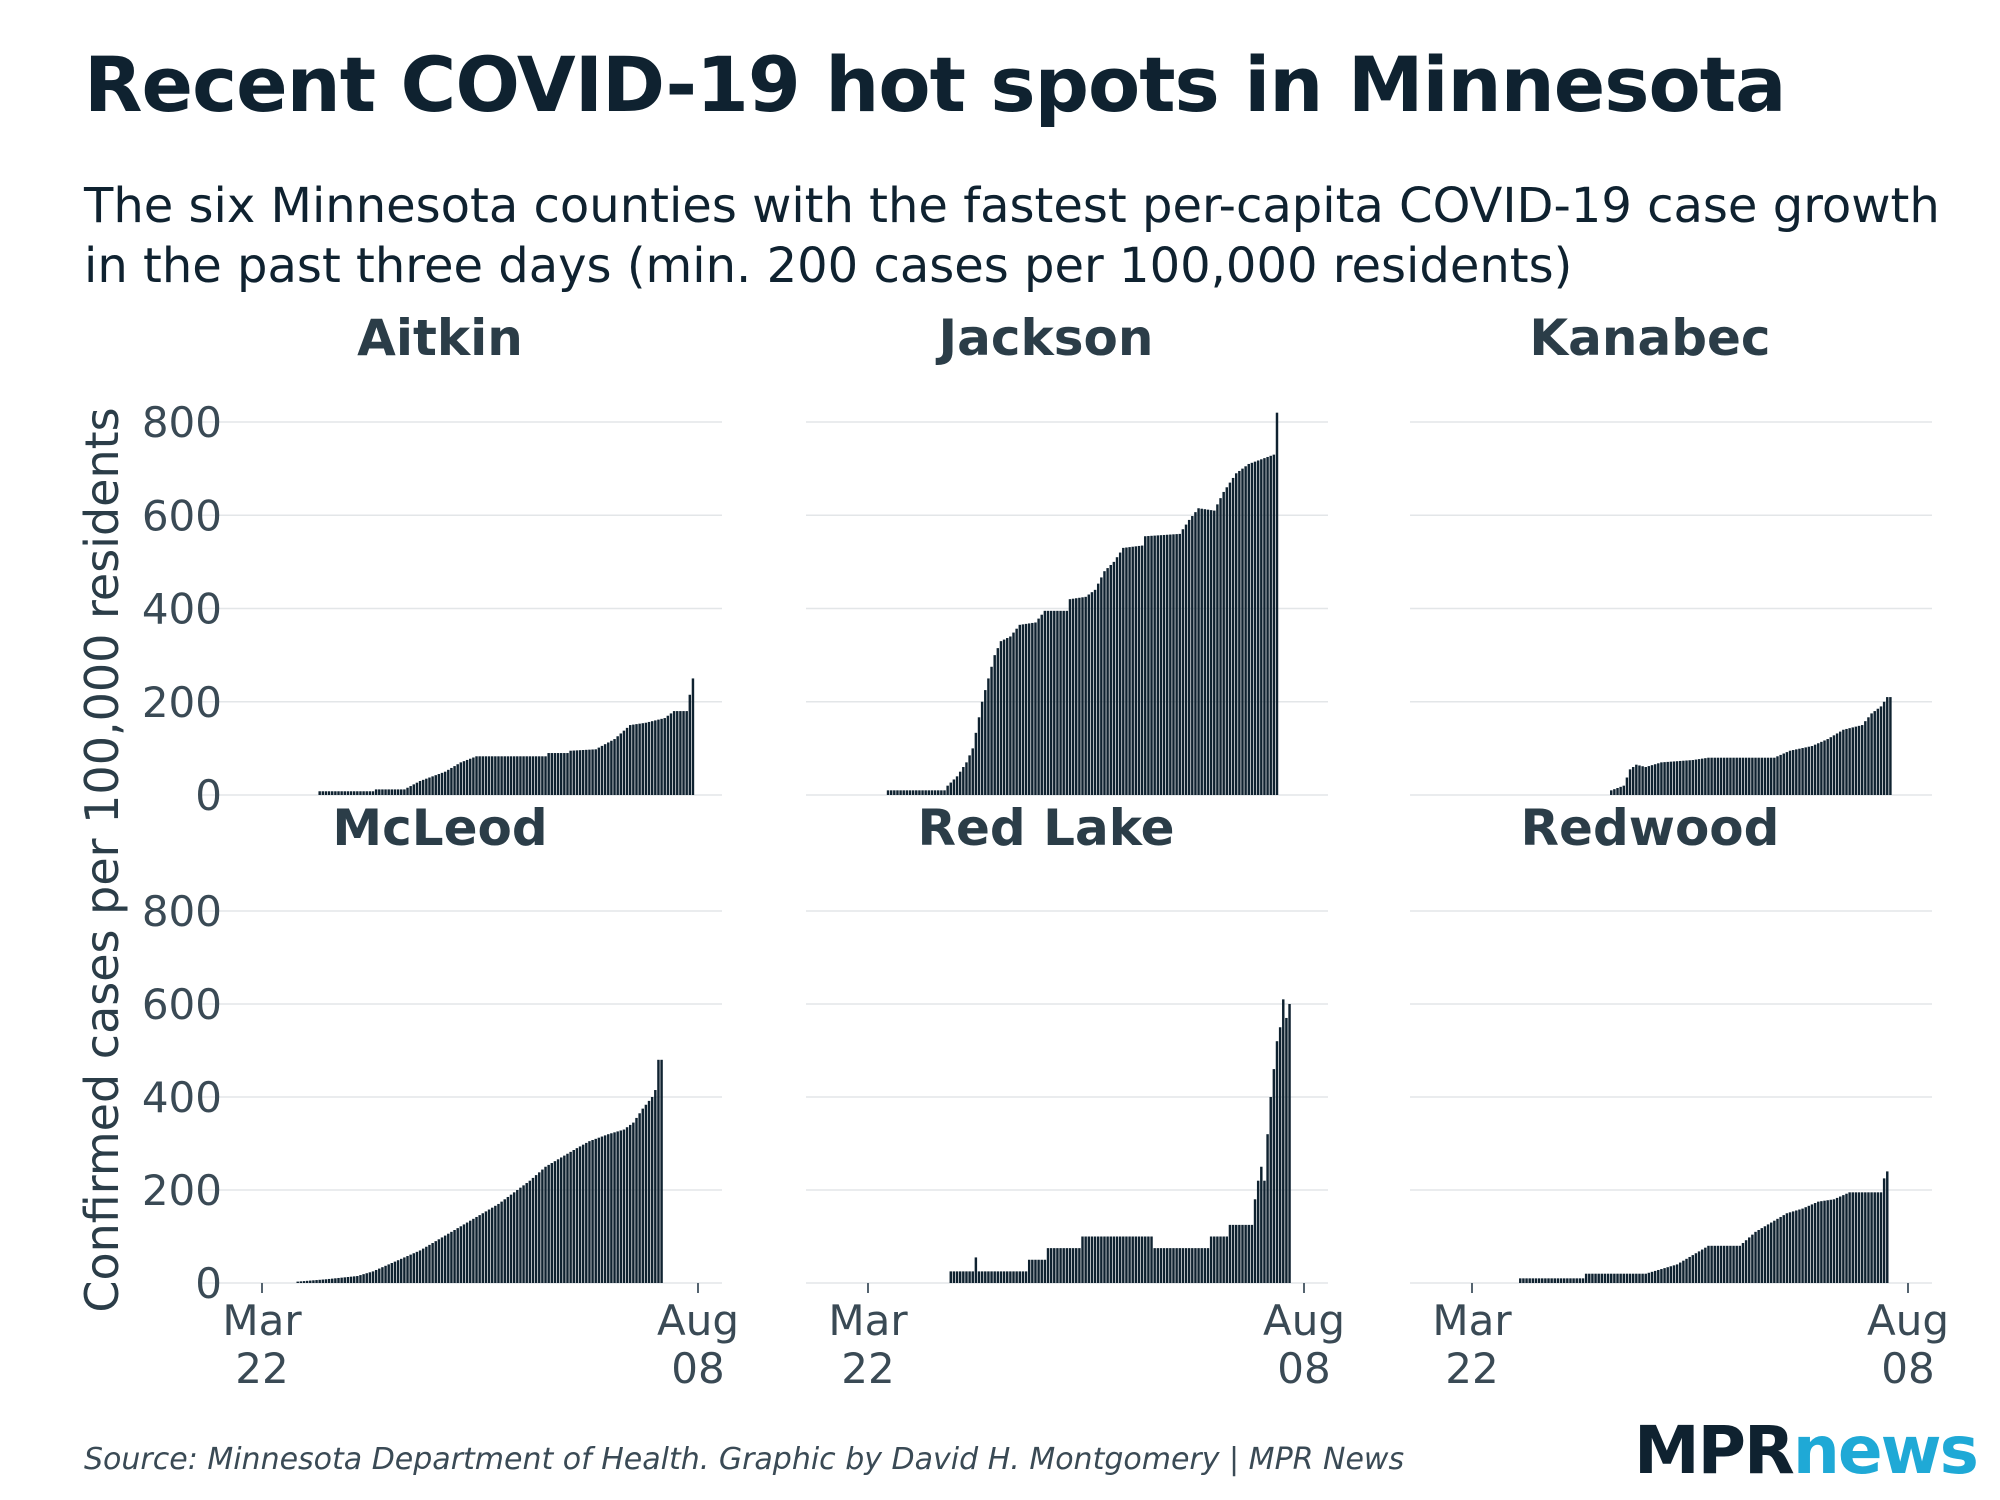 The width and height of the screenshot is (2000, 1500). Describe the element at coordinates (1806, 1451) in the screenshot. I see `mpr-news-logo: MPRnews` at that location.